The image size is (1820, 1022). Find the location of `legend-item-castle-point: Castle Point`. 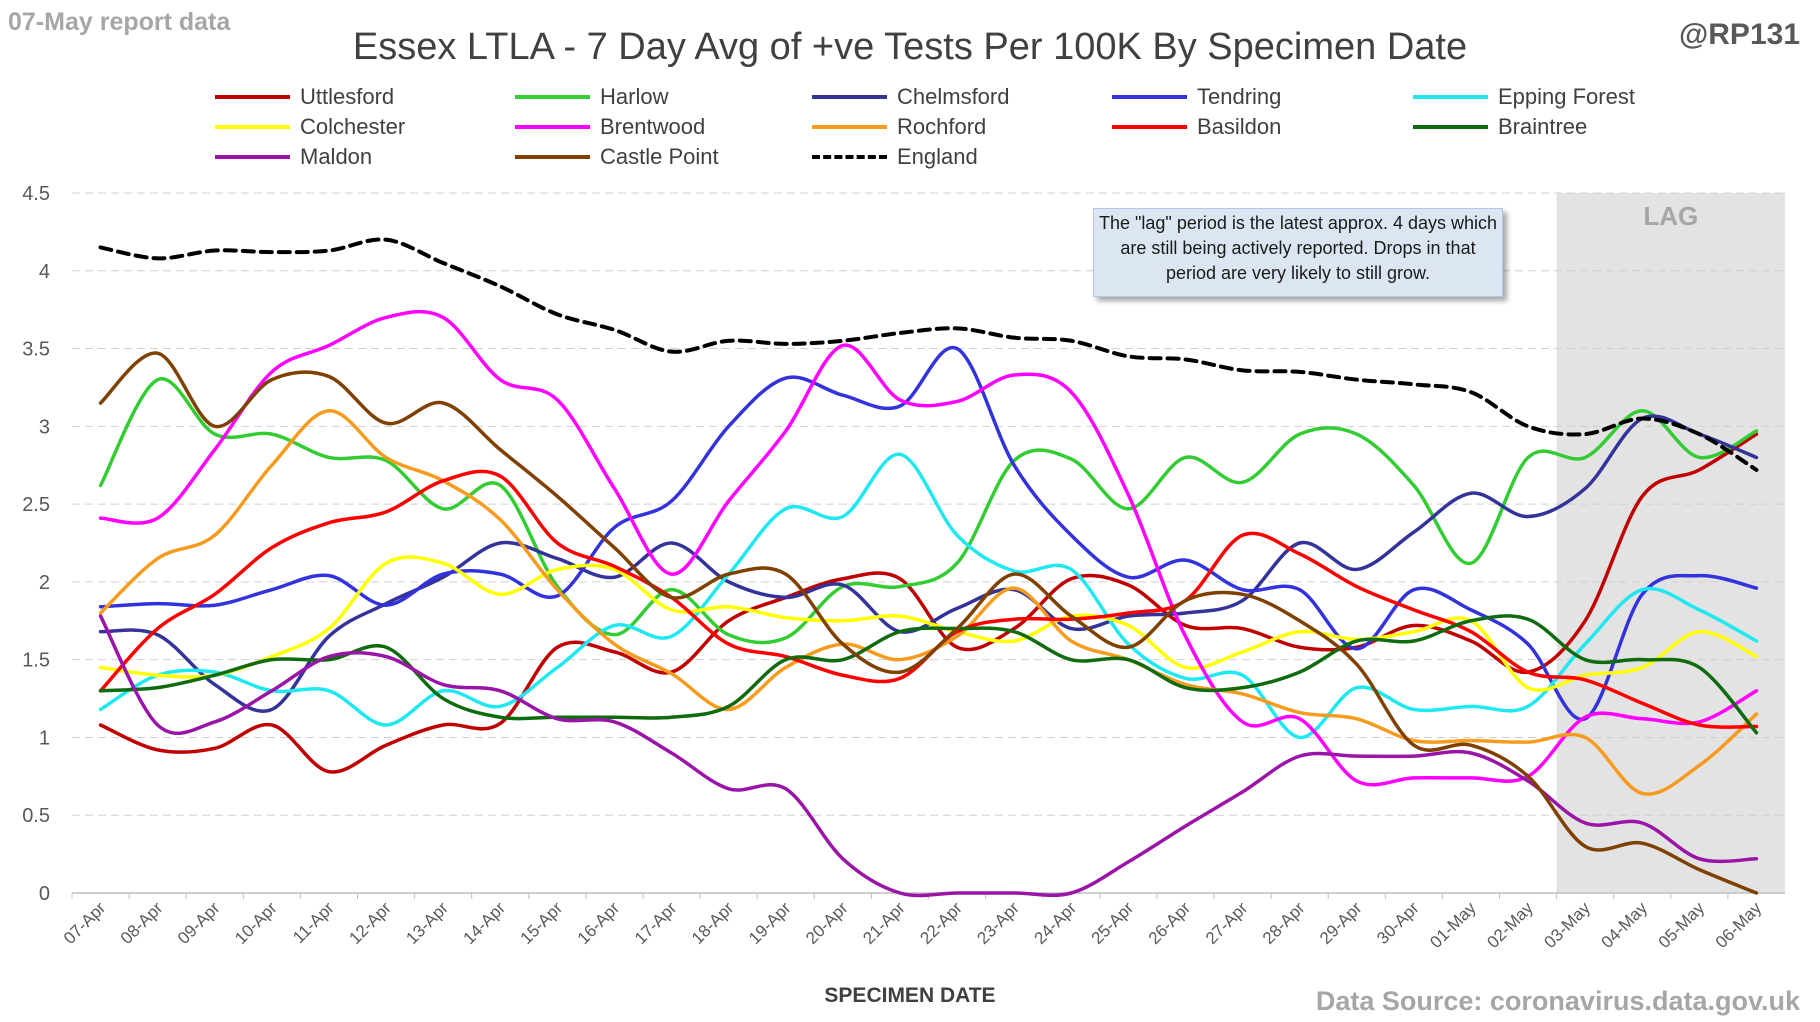

legend-item-castle-point: Castle Point is located at coordinates (617, 157).